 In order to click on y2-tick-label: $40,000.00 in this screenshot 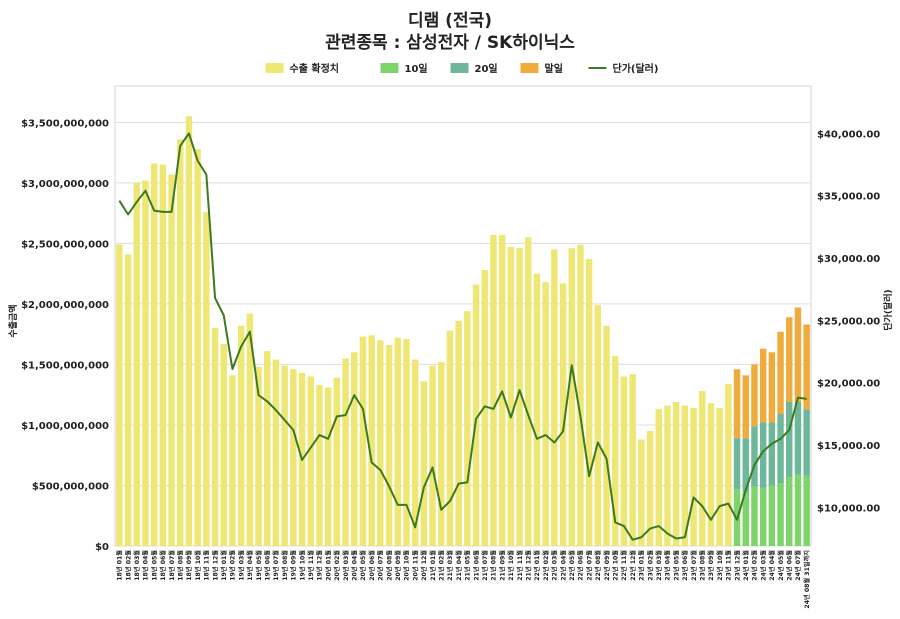, I will do `click(848, 134)`.